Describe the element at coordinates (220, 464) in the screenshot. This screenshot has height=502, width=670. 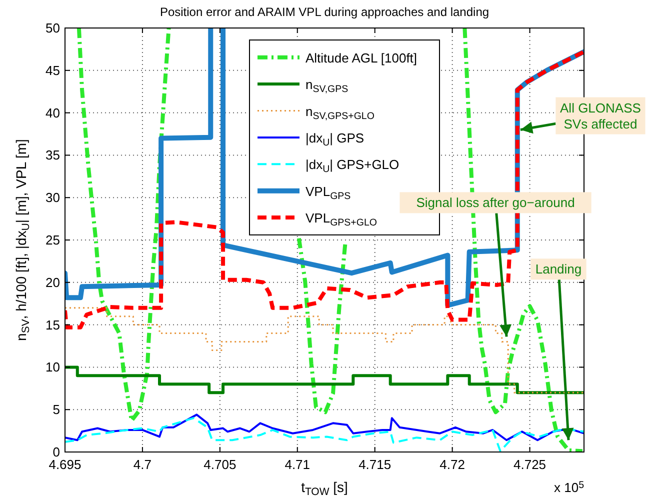
I see `x-tick-label: 4.705` at that location.